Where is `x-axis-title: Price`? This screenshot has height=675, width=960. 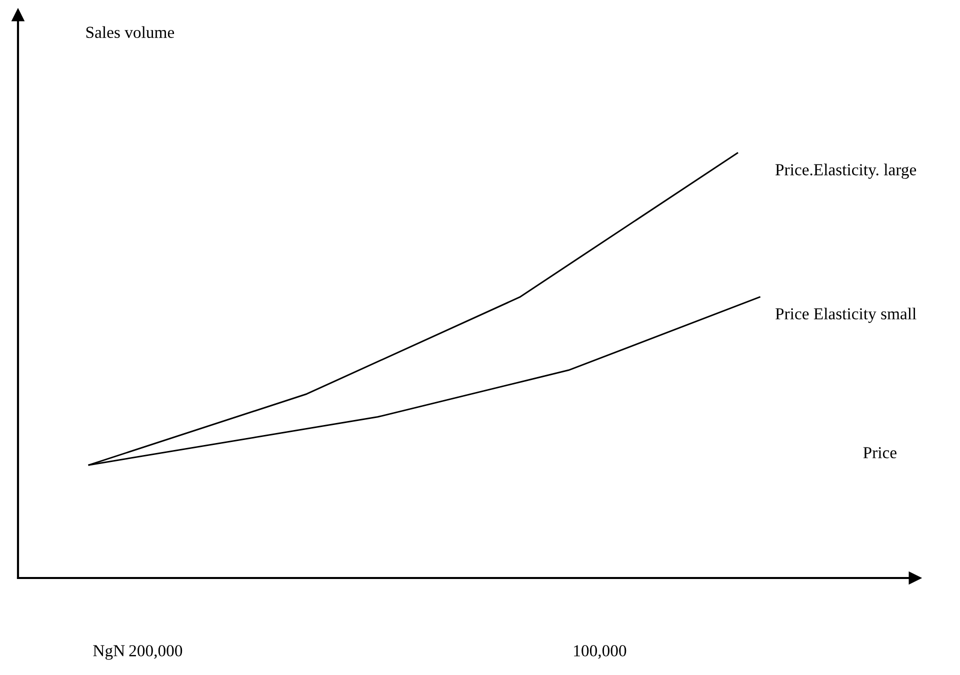 x-axis-title: Price is located at coordinates (879, 452).